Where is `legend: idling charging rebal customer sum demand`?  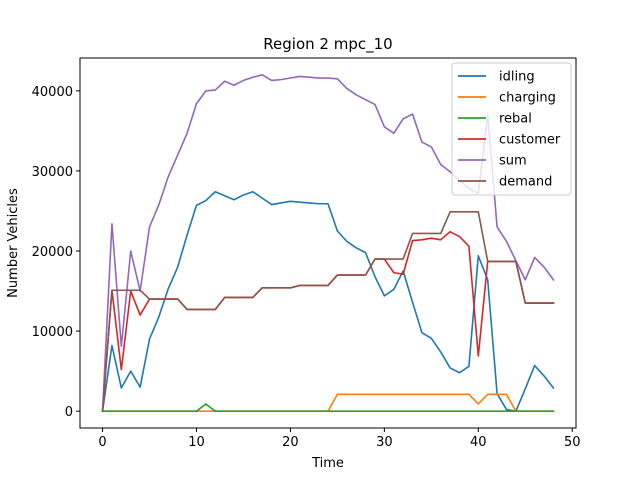 legend: idling charging rebal customer sum demand is located at coordinates (511, 129).